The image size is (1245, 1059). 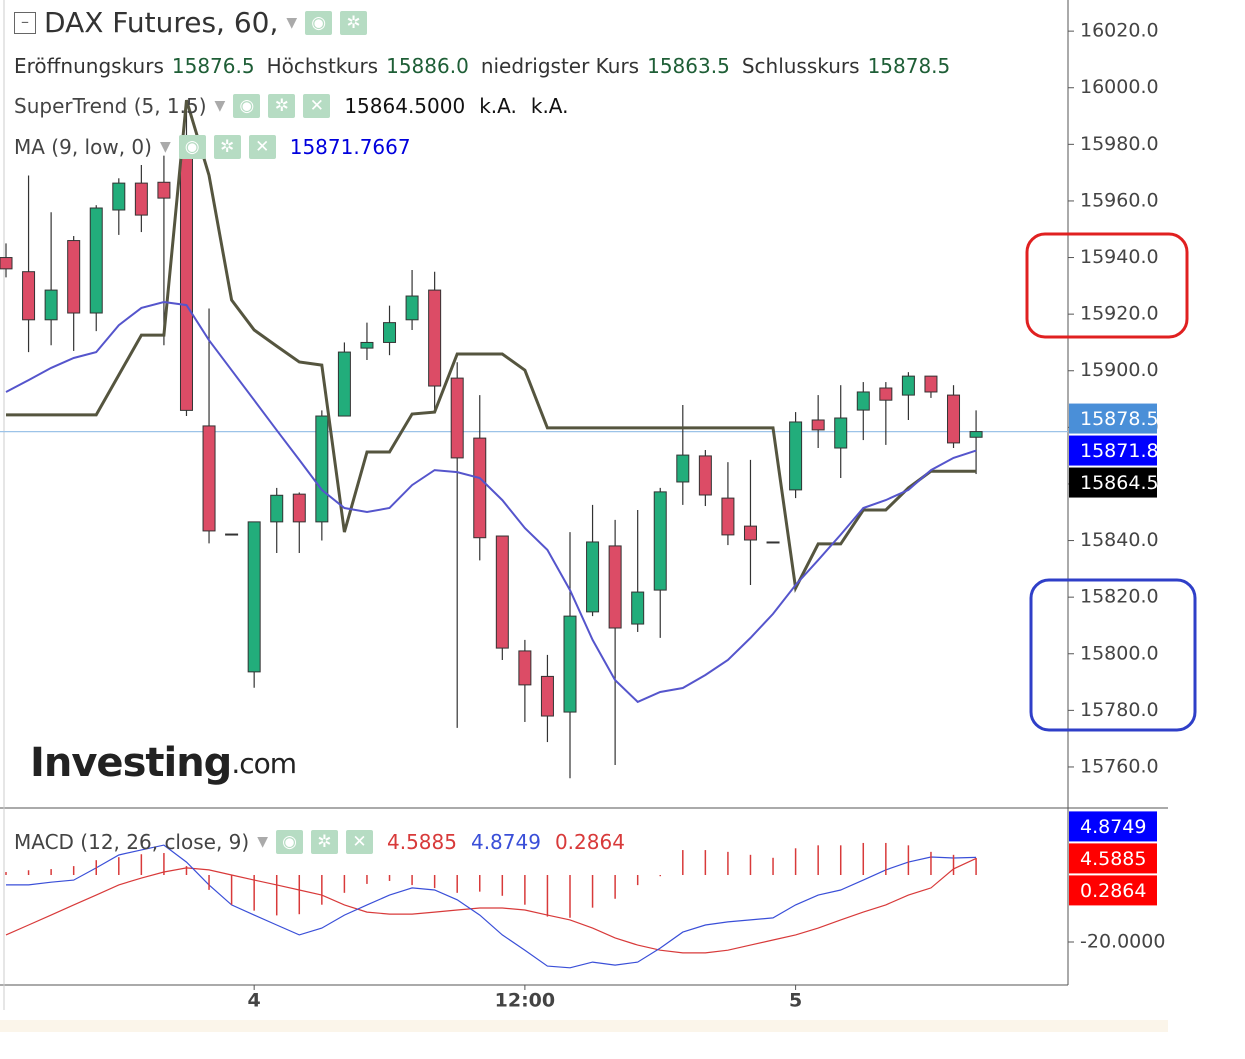 I want to click on ohlc-label: Höchstkurs, so click(x=322, y=66).